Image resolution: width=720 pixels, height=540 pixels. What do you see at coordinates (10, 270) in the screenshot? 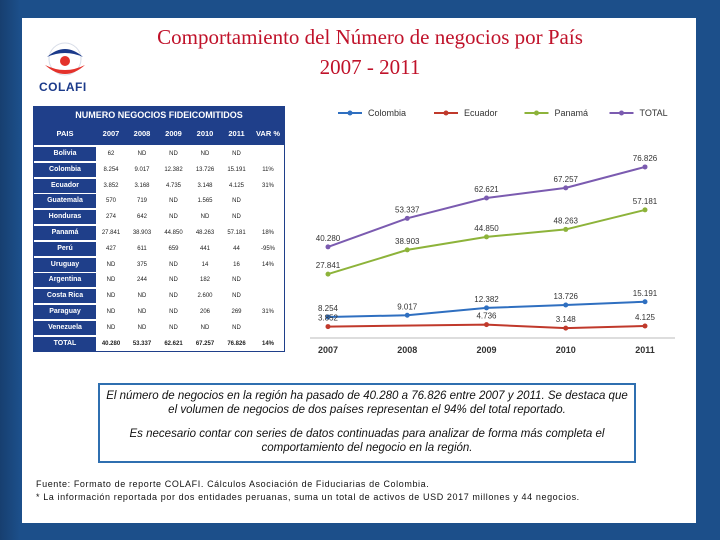
I see `left-stripe` at bounding box center [10, 270].